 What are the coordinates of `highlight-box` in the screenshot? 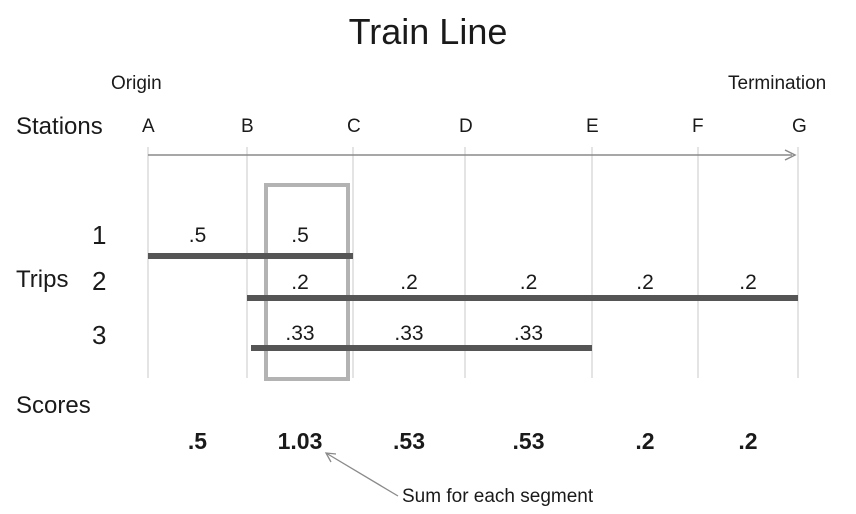 It's located at (307, 282).